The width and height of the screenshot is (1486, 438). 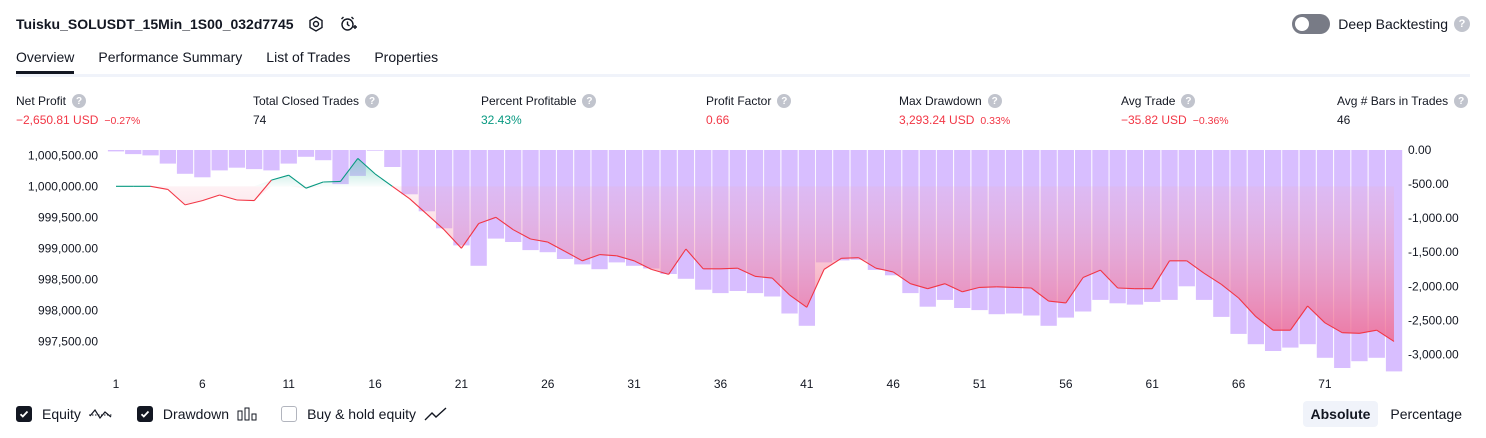 I want to click on metric-percent: −0.27%, so click(x=122, y=121).